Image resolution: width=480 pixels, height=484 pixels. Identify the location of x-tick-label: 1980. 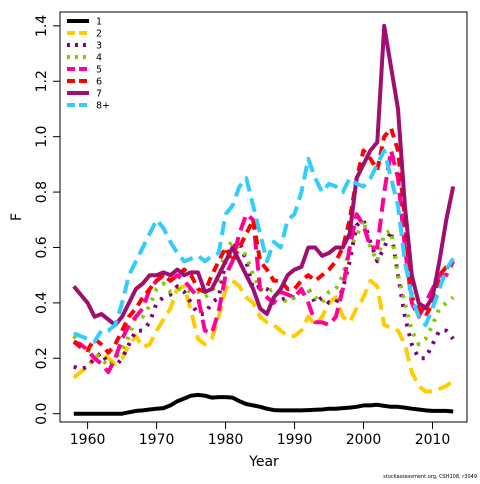
(226, 440).